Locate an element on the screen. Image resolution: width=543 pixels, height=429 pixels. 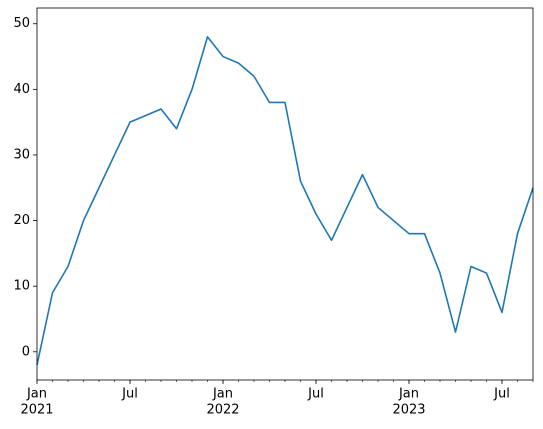
y-tick-label: 0 is located at coordinates (26, 351).